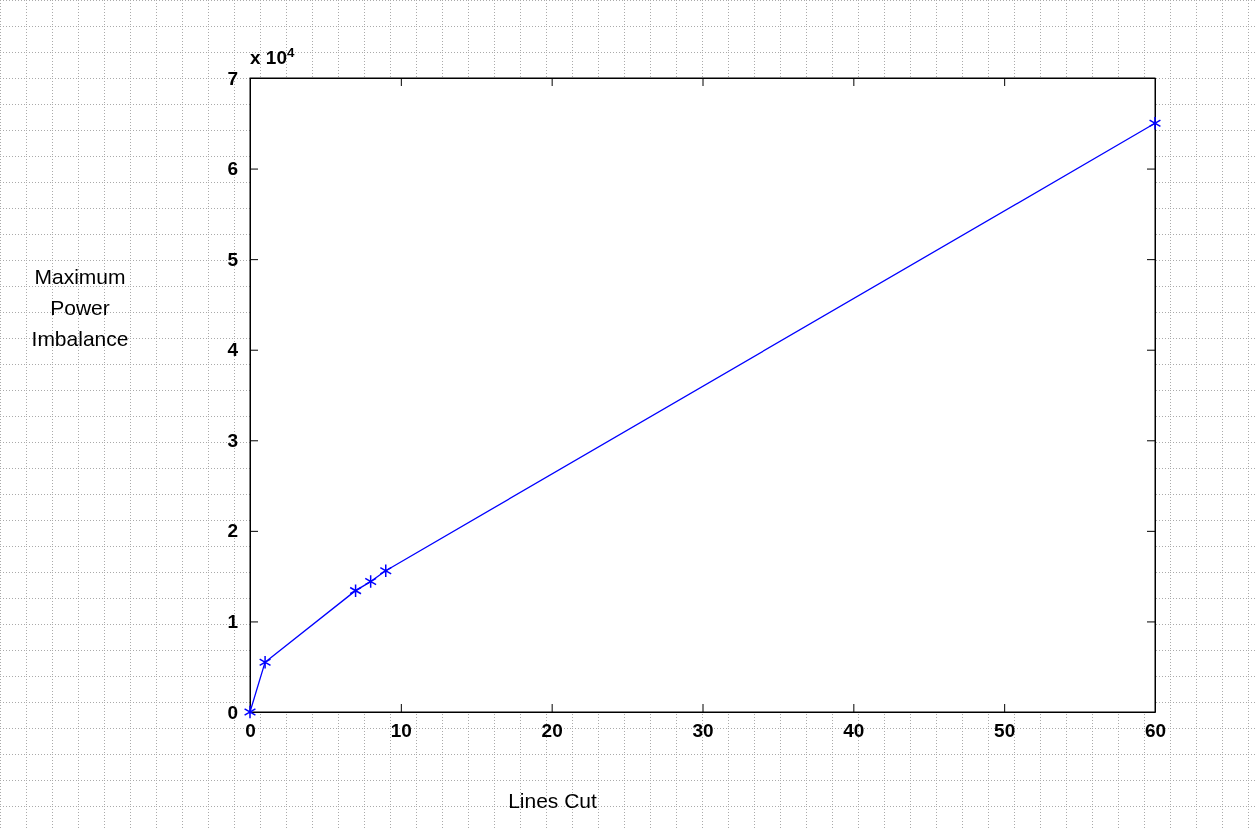 This screenshot has width=1255, height=829. Describe the element at coordinates (233, 350) in the screenshot. I see `y-tick-label: 4` at that location.